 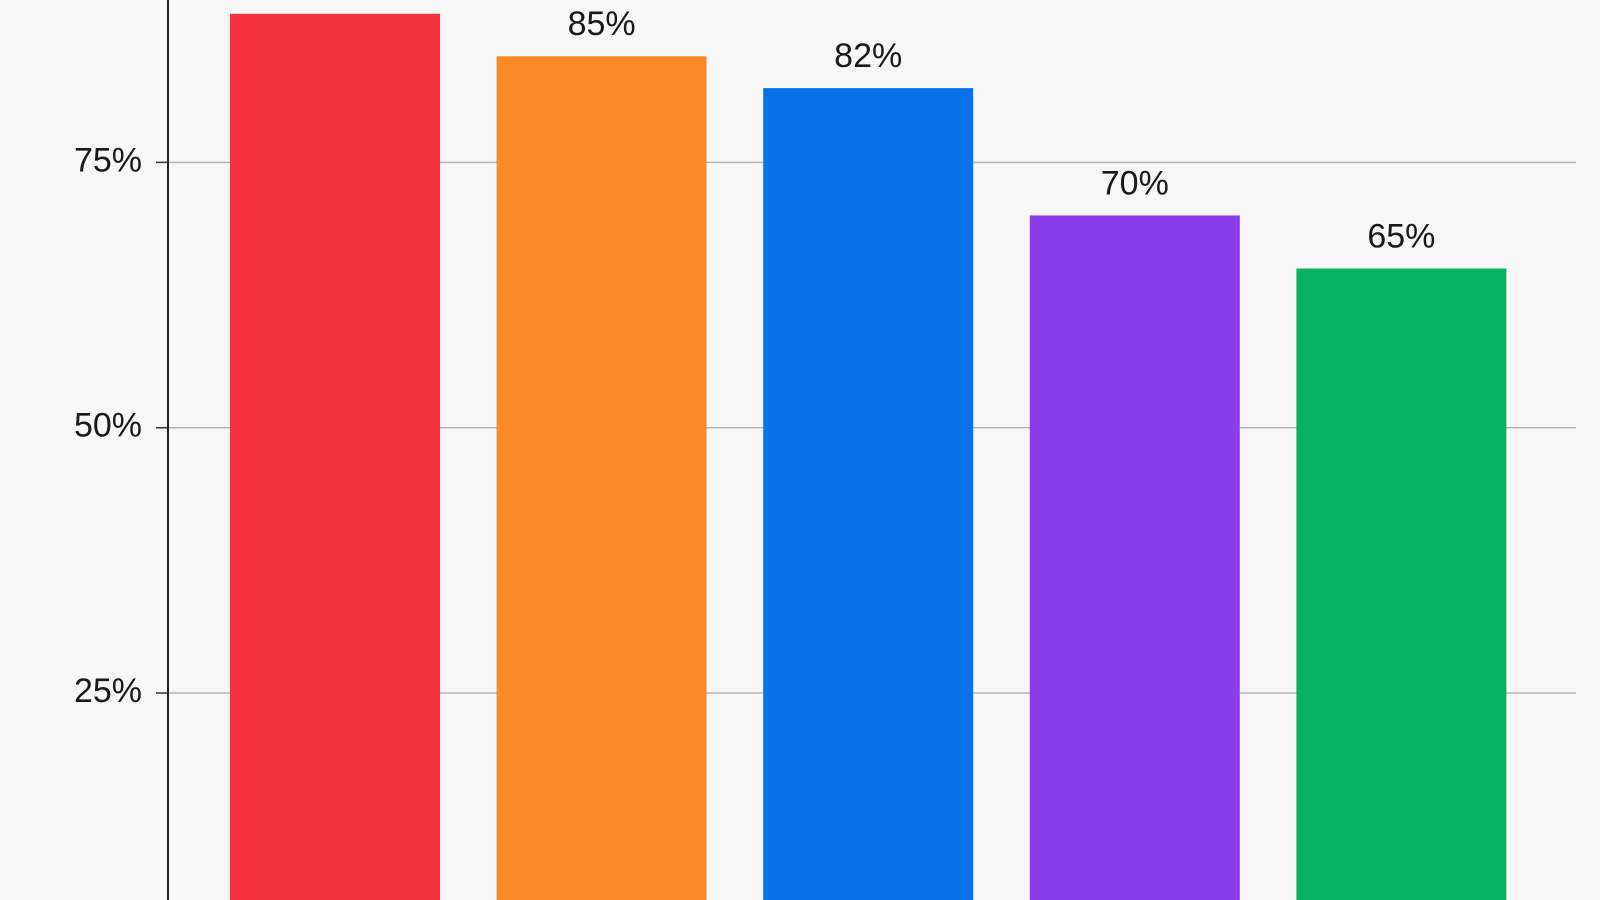 I want to click on y-tick-label: 25%, so click(x=108, y=691).